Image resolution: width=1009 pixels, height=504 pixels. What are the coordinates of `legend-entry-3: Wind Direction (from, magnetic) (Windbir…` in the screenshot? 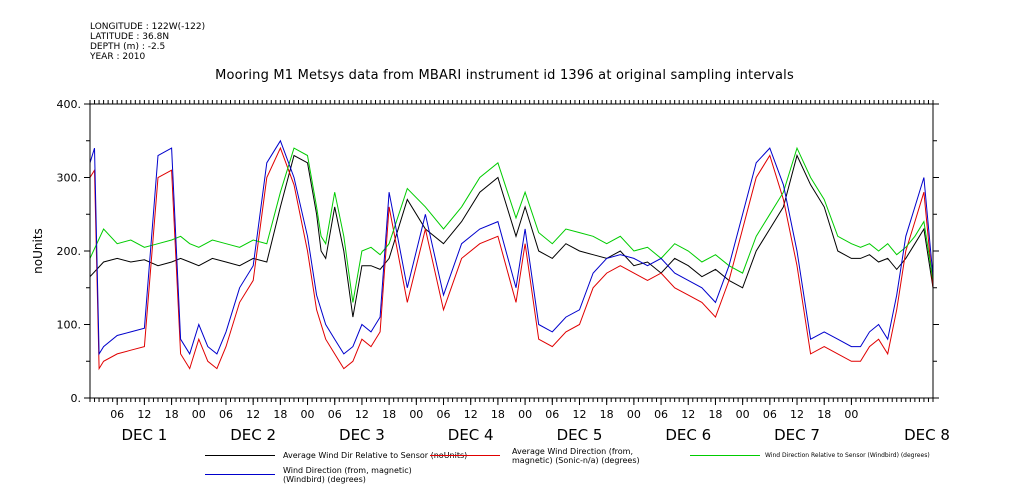 It's located at (347, 475).